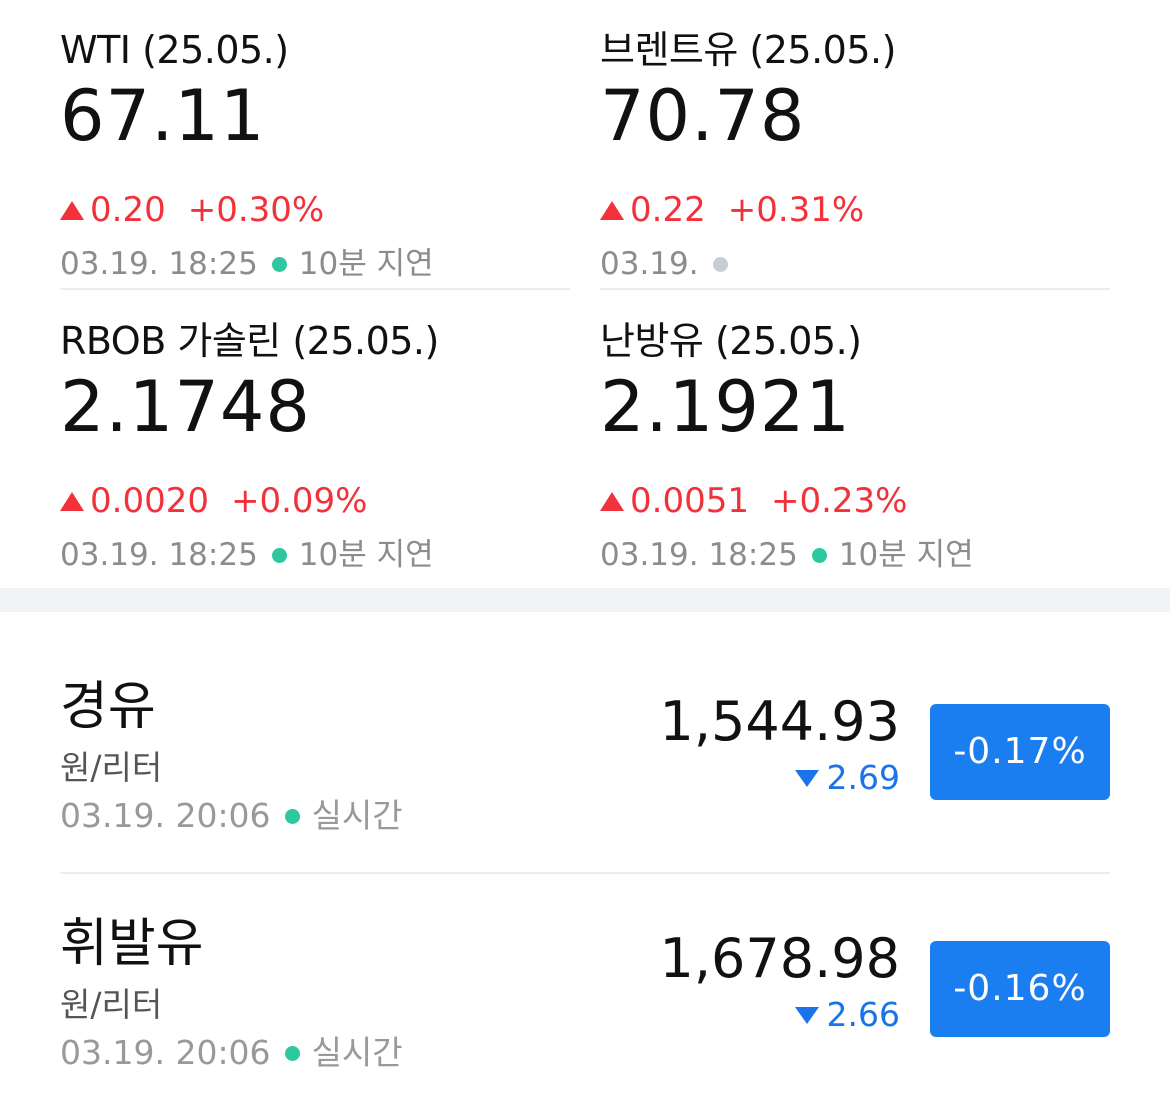  Describe the element at coordinates (689, 501) in the screenshot. I see `change-value: 0.0051` at that location.